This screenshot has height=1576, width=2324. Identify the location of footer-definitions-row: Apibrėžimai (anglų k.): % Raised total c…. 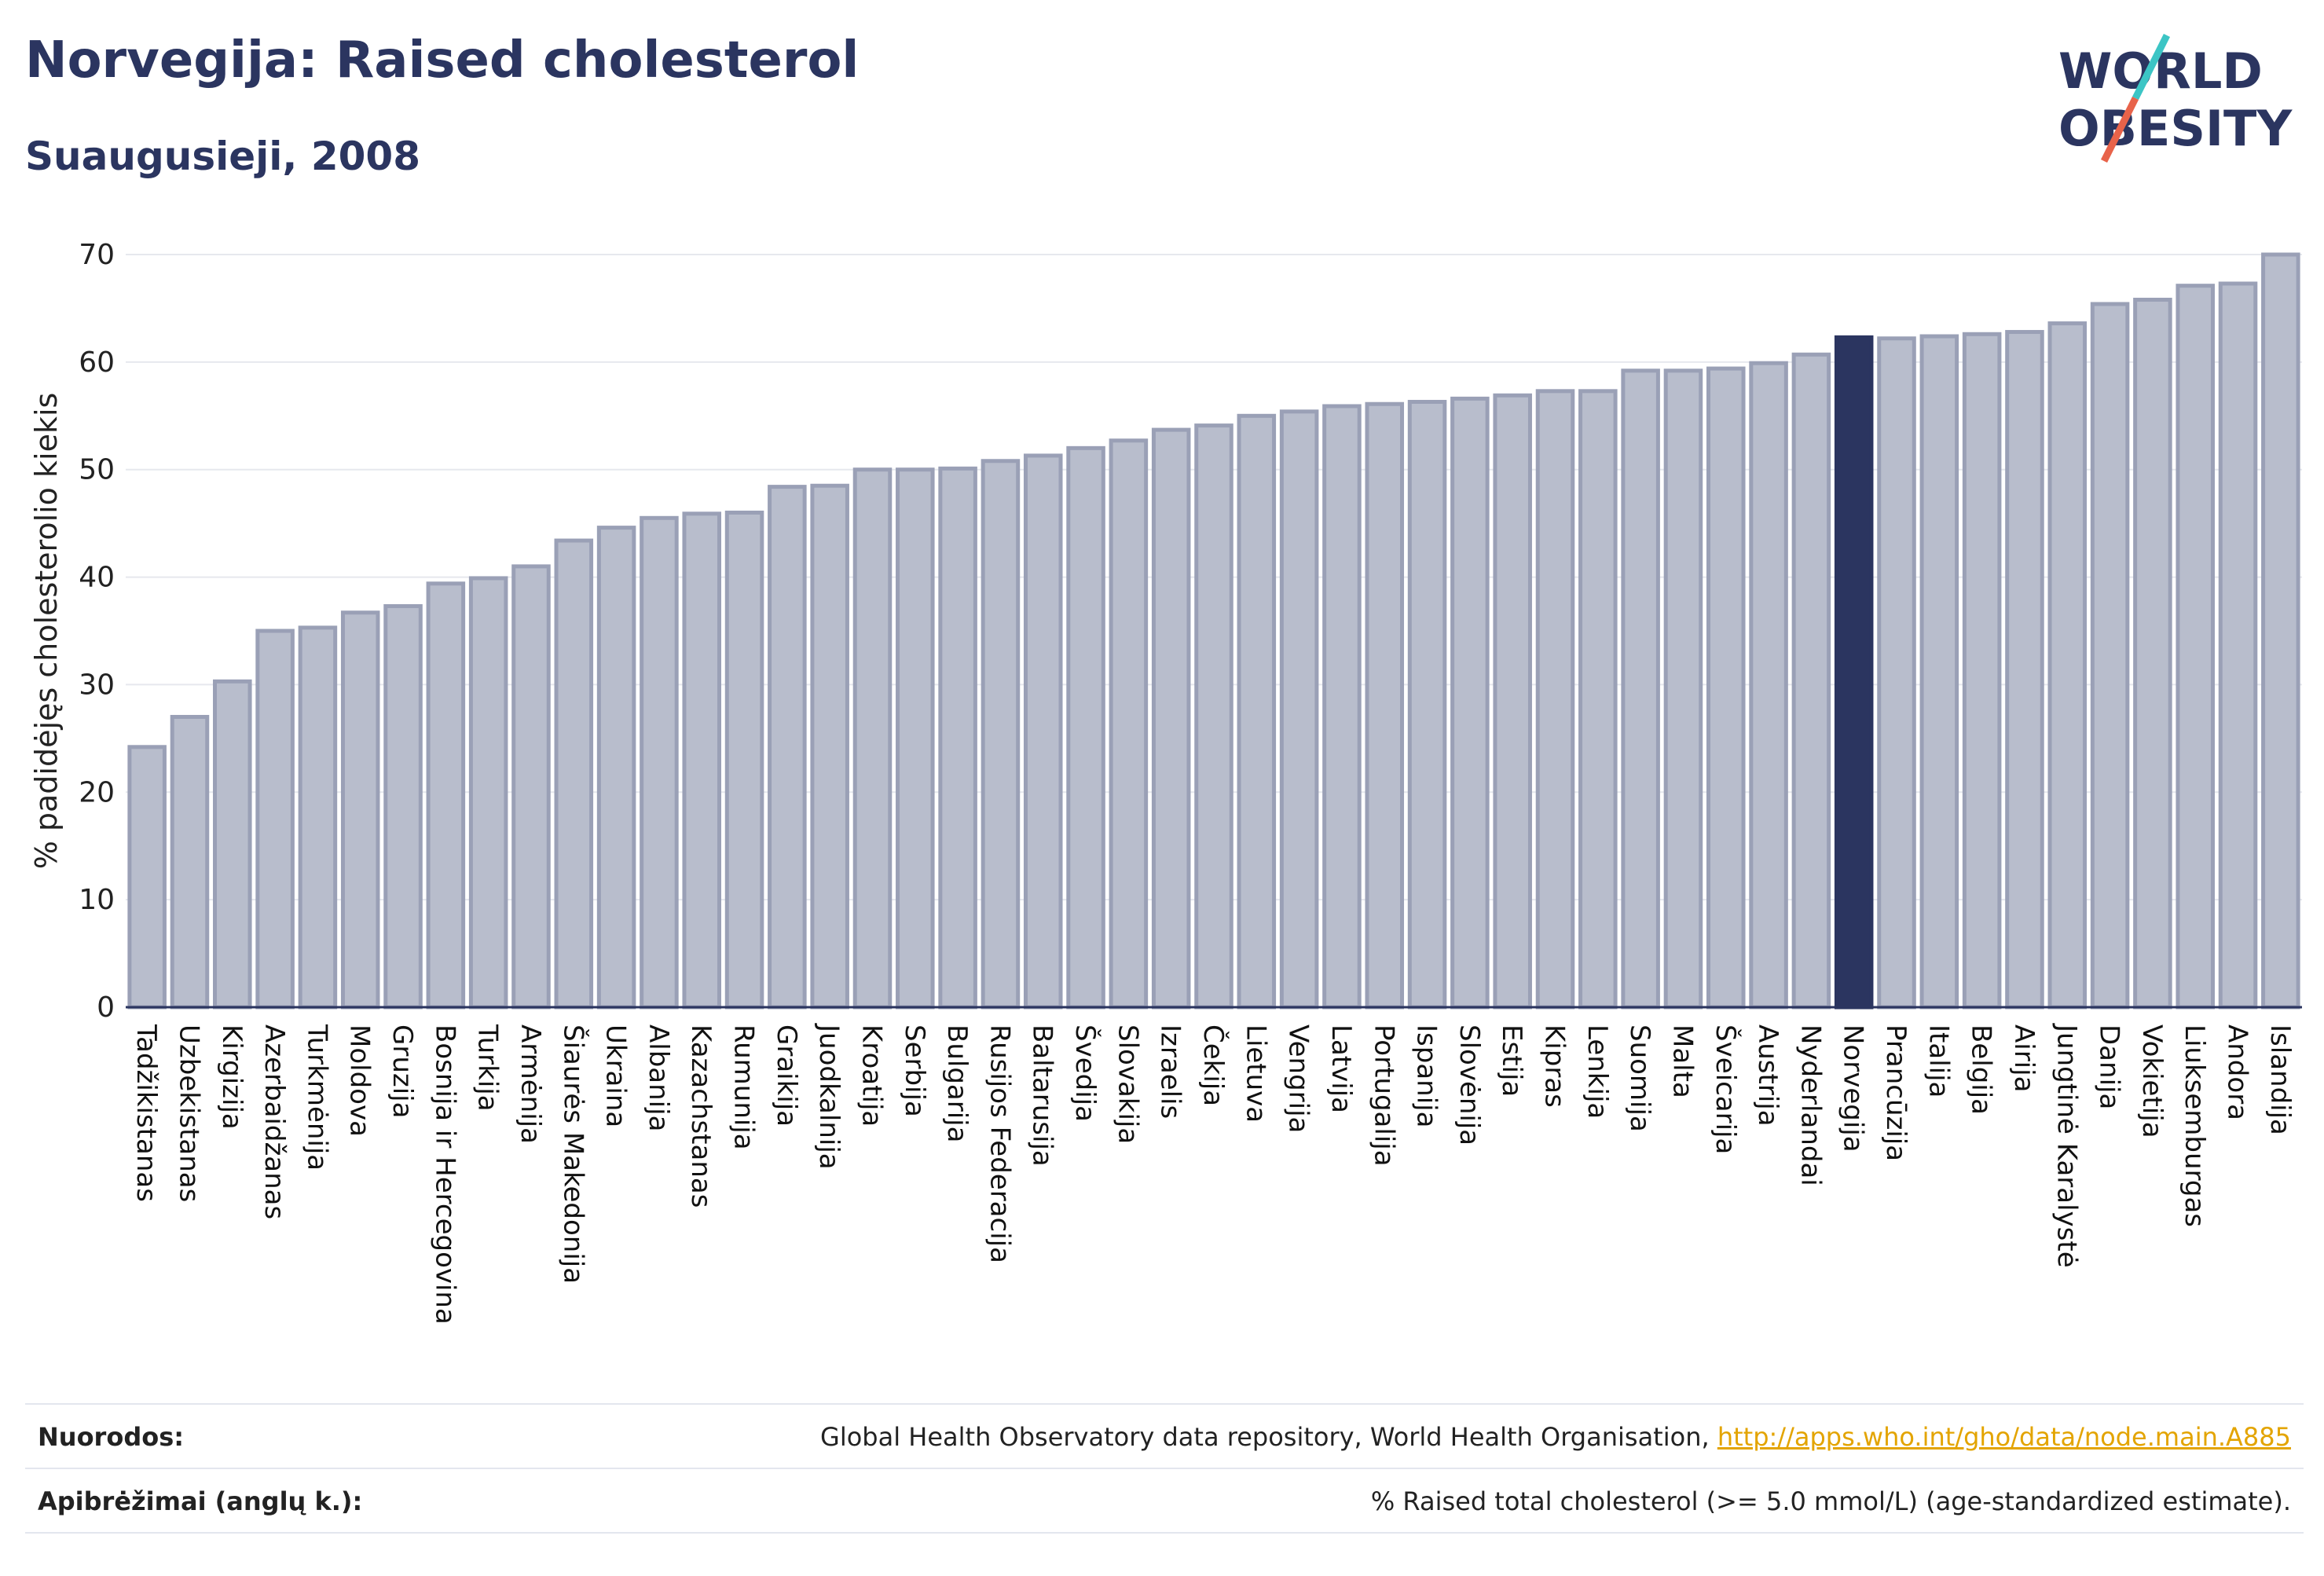
(1164, 1501).